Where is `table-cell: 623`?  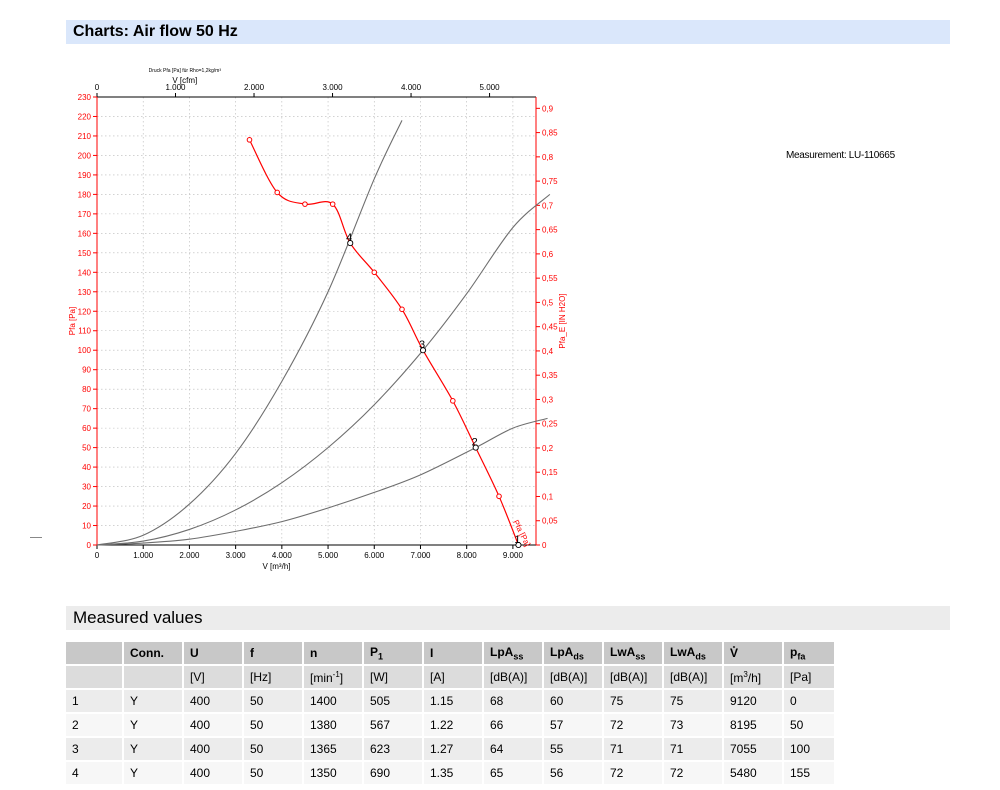
table-cell: 623 is located at coordinates (393, 749).